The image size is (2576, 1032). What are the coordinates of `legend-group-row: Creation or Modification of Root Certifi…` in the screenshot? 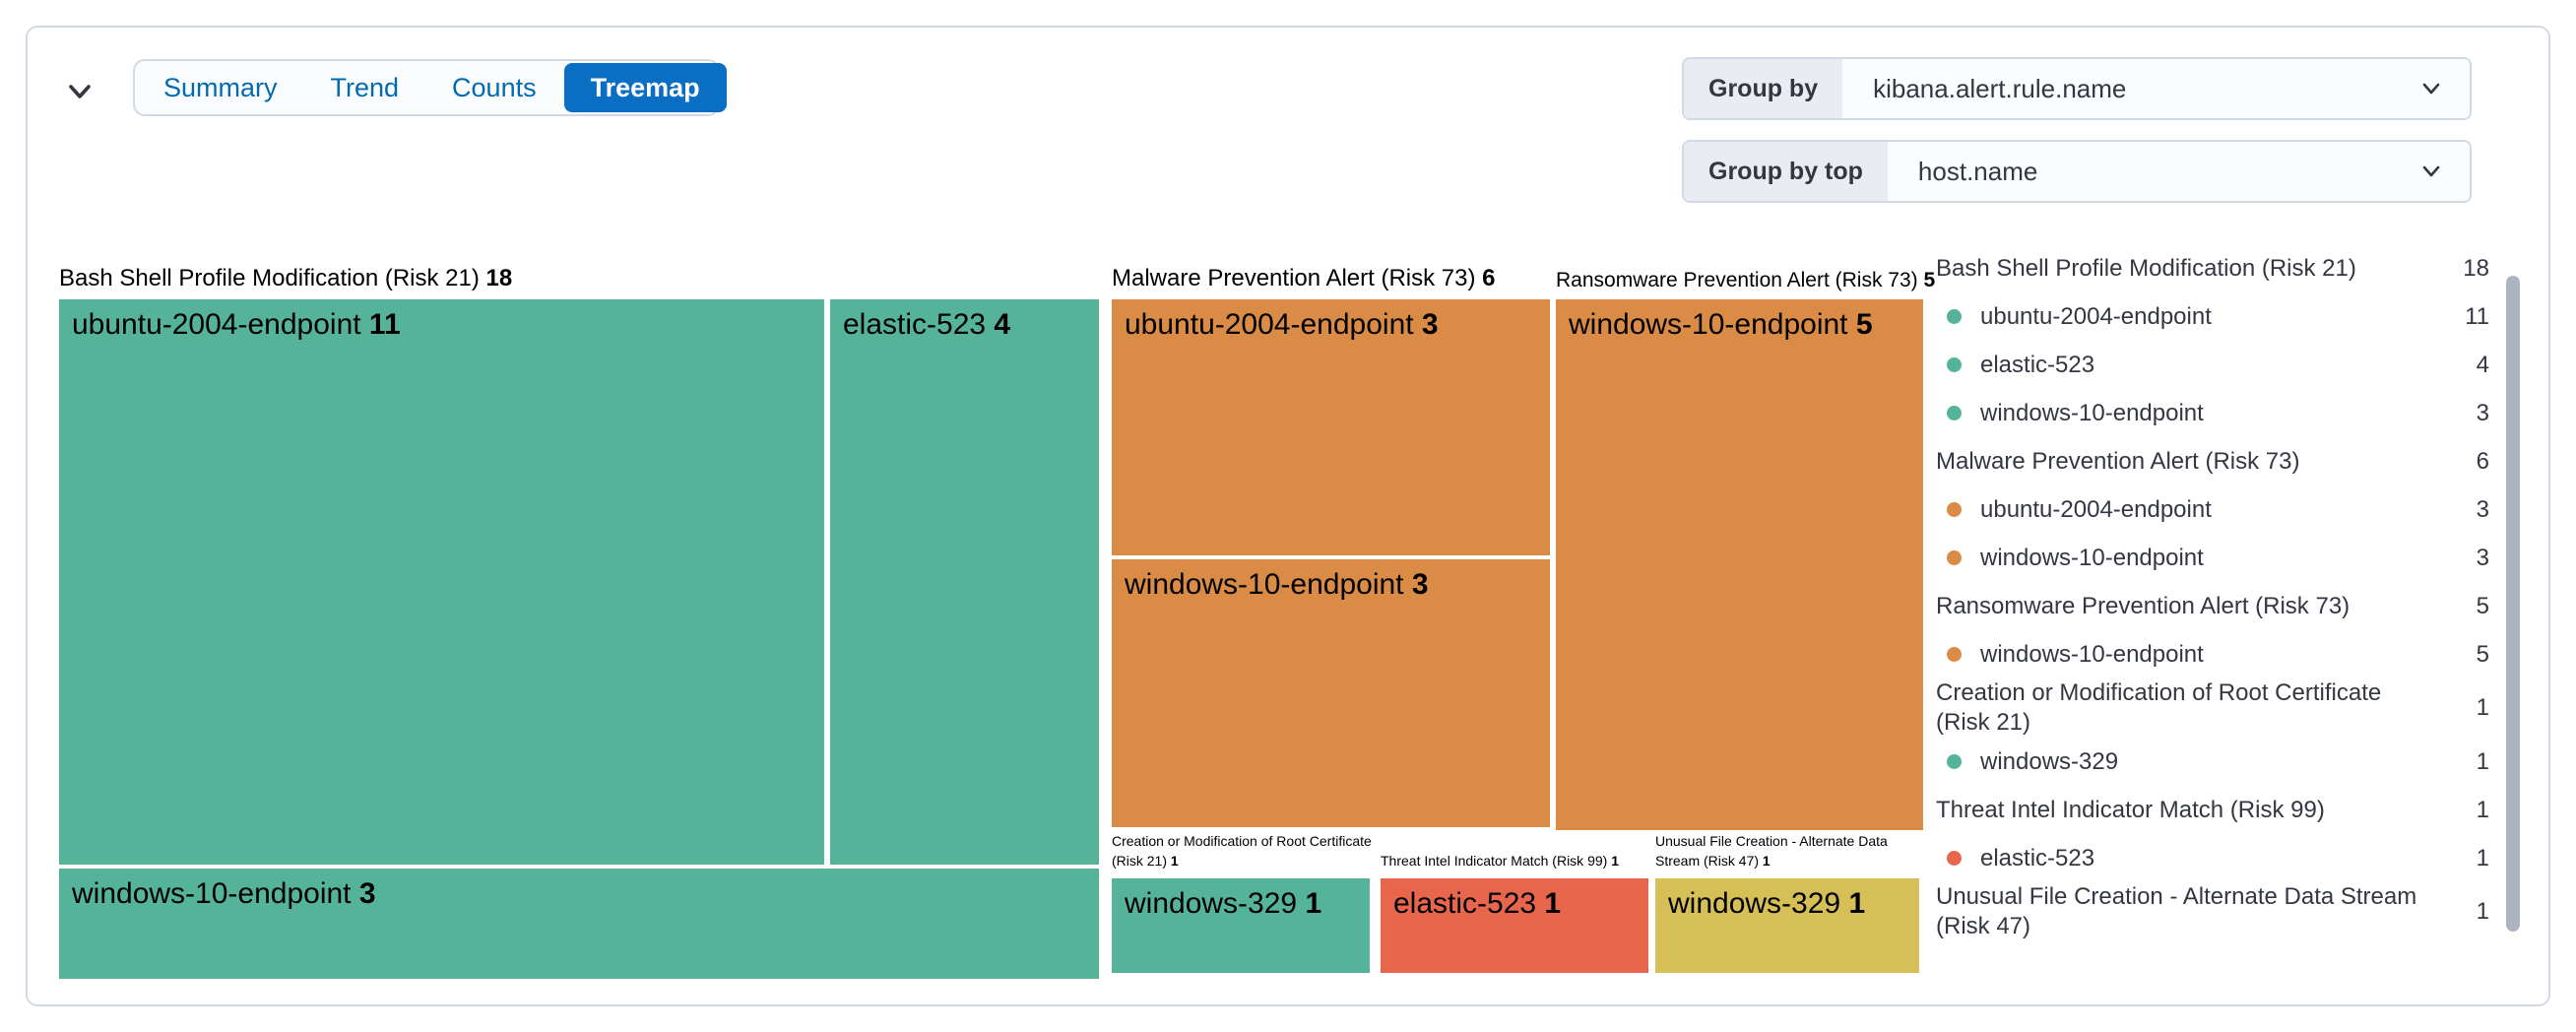 It's located at (2212, 708).